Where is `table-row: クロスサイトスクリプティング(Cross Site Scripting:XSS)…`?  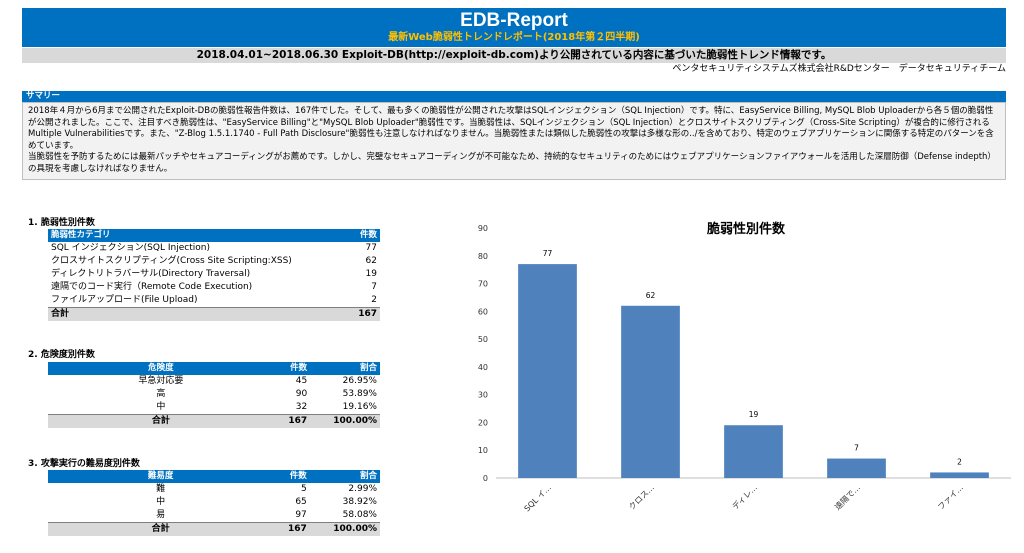 table-row: クロスサイトスクリプティング(Cross Site Scripting:XSS)… is located at coordinates (214, 261).